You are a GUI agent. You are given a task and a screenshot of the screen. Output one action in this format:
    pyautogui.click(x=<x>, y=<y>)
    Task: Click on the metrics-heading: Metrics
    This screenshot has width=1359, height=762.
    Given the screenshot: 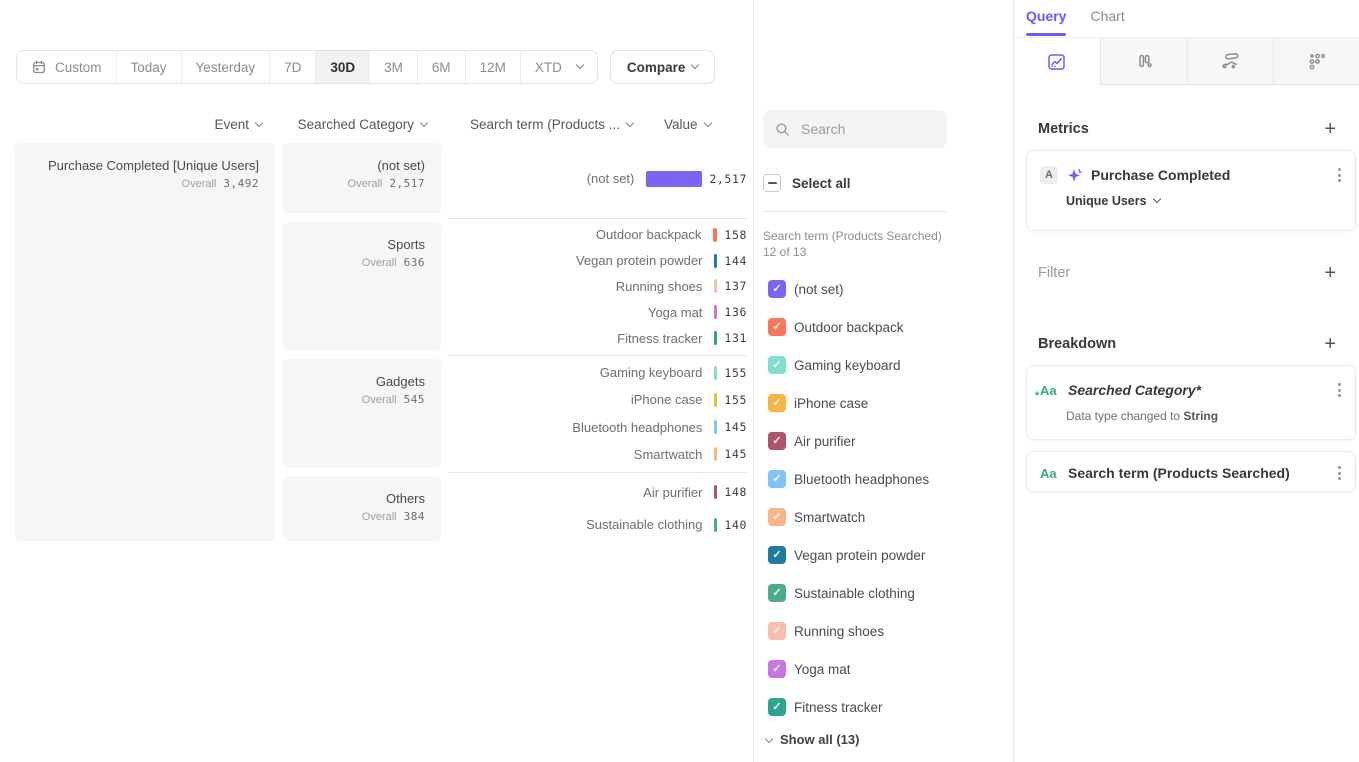 What is the action you would take?
    pyautogui.click(x=1063, y=129)
    